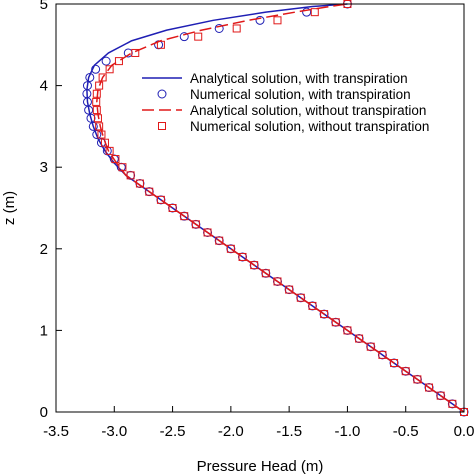  Describe the element at coordinates (44, 6) in the screenshot. I see `y-tick-label: 5` at that location.